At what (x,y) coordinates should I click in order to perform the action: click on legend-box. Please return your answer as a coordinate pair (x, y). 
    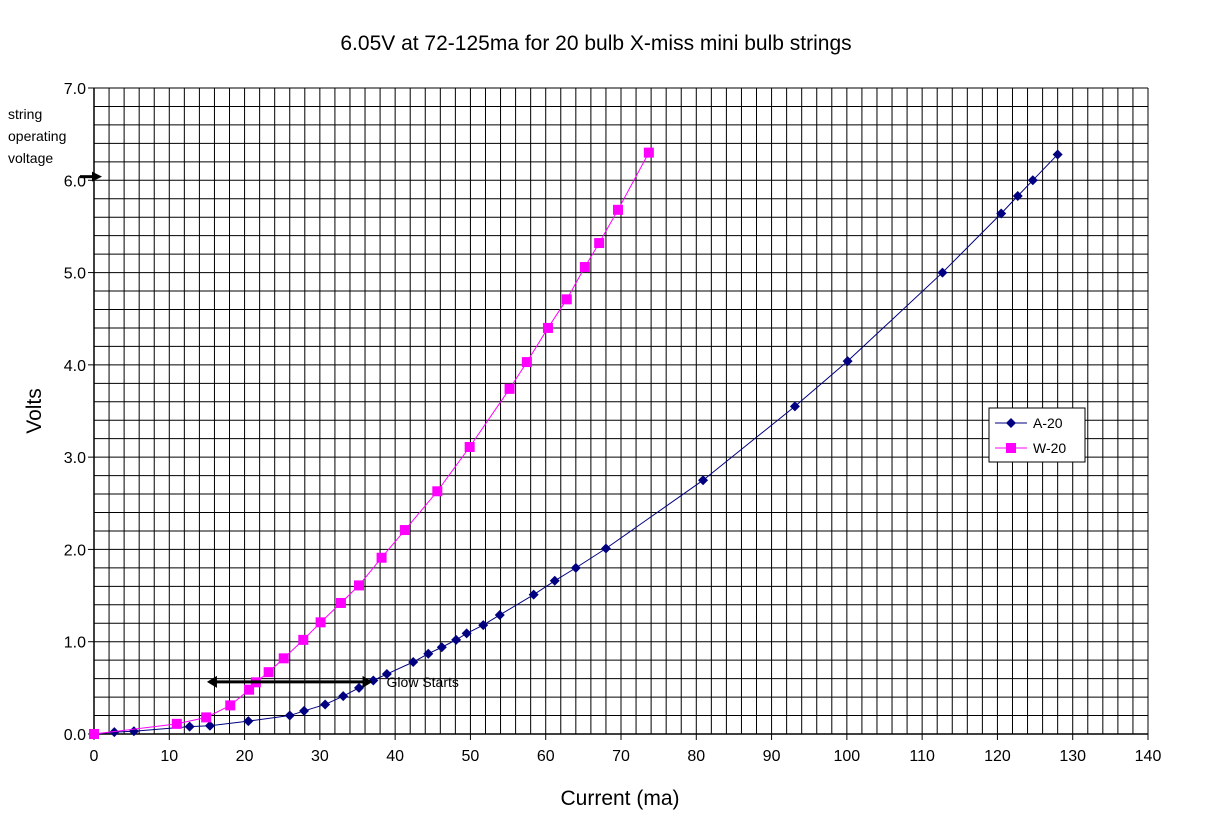
    Looking at the image, I should click on (1037, 435).